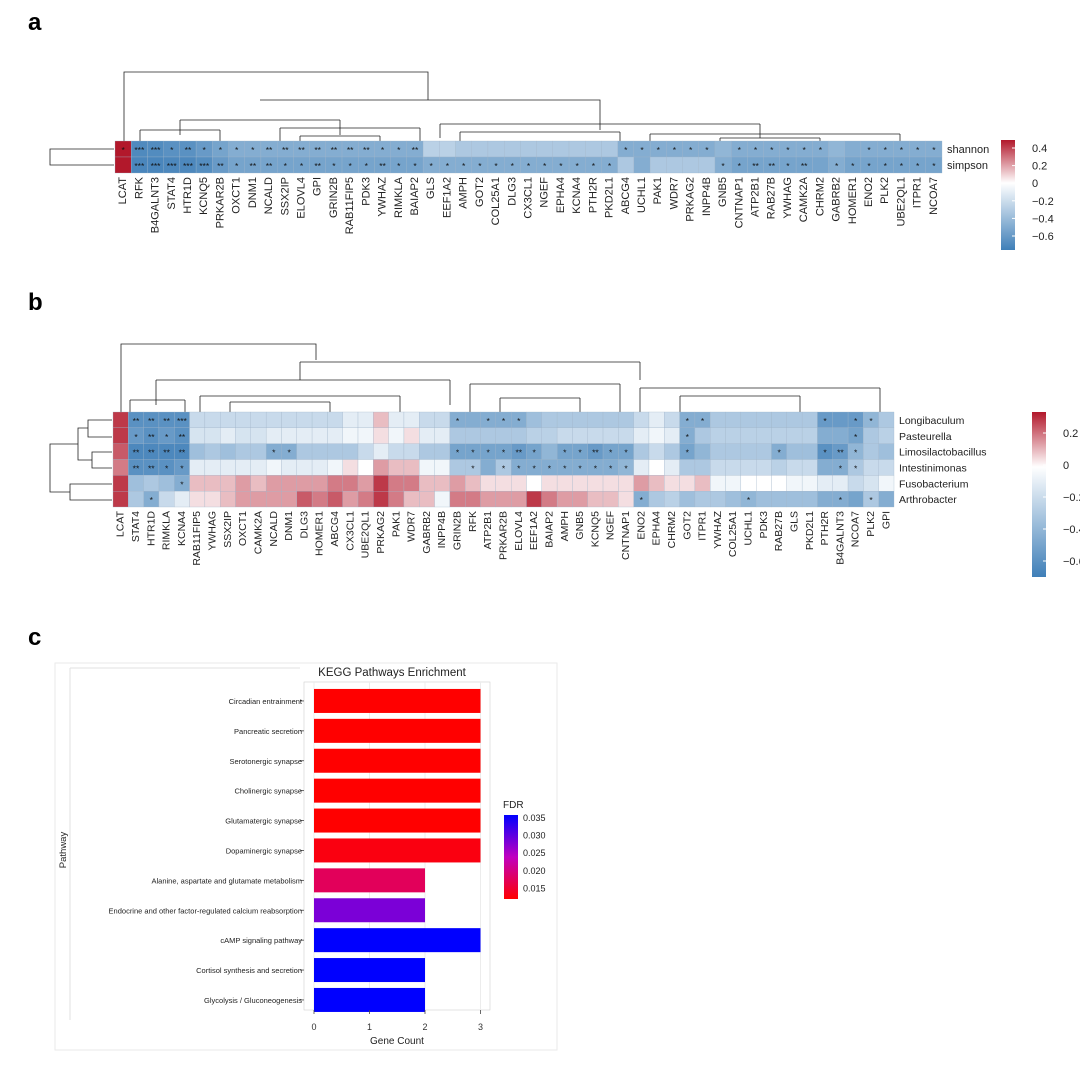  What do you see at coordinates (458, 530) in the screenshot?
I see `column-label: GRIN2B` at bounding box center [458, 530].